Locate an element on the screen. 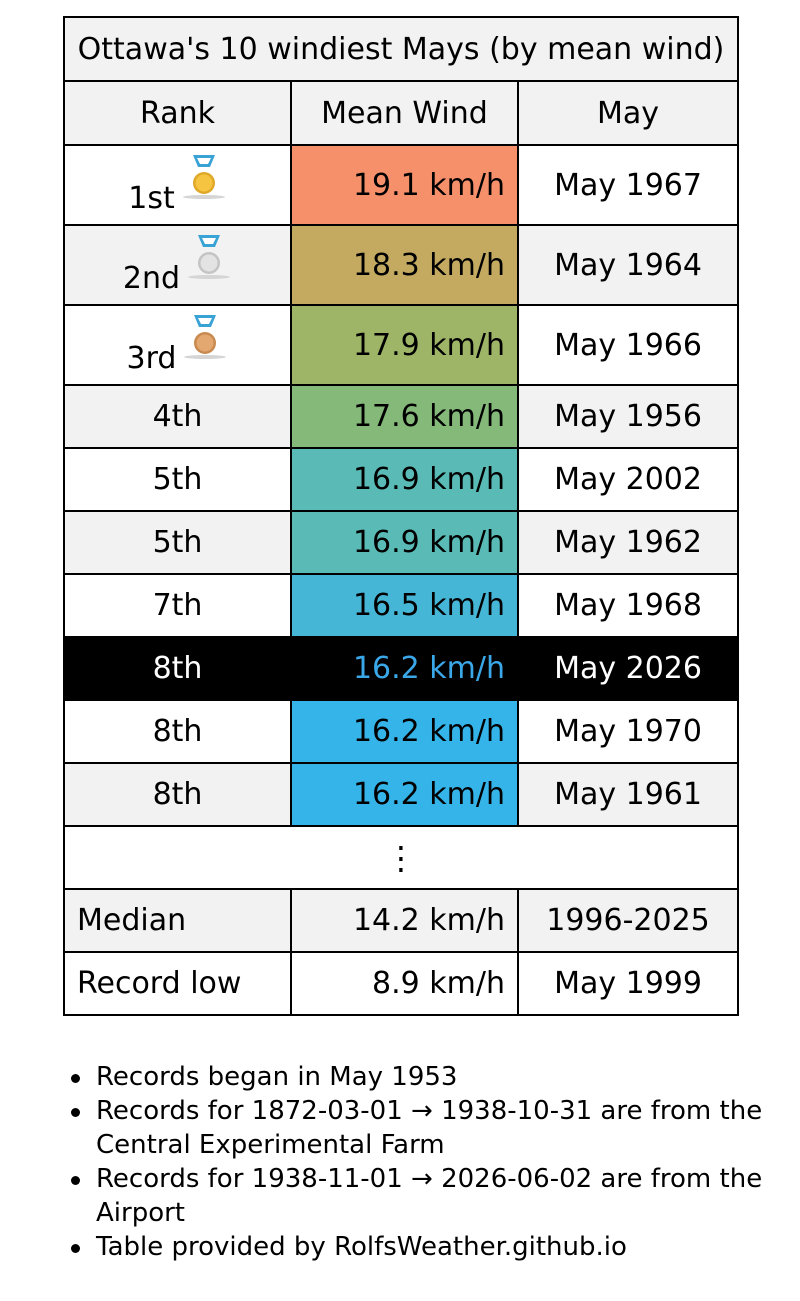 The height and width of the screenshot is (1301, 800). header-mean-wind: Mean Wind is located at coordinates (404, 113).